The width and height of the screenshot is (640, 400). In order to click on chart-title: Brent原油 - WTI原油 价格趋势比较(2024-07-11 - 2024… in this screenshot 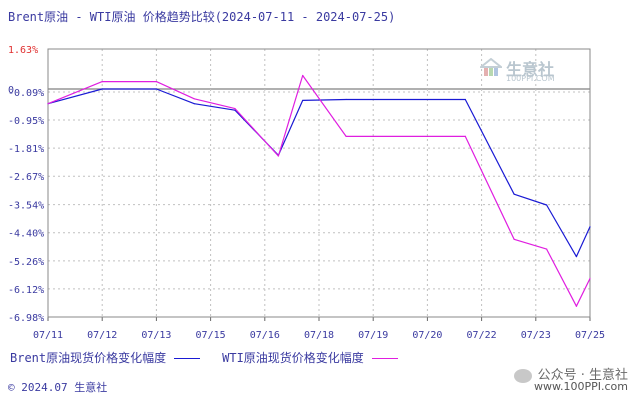, I will do `click(202, 17)`.